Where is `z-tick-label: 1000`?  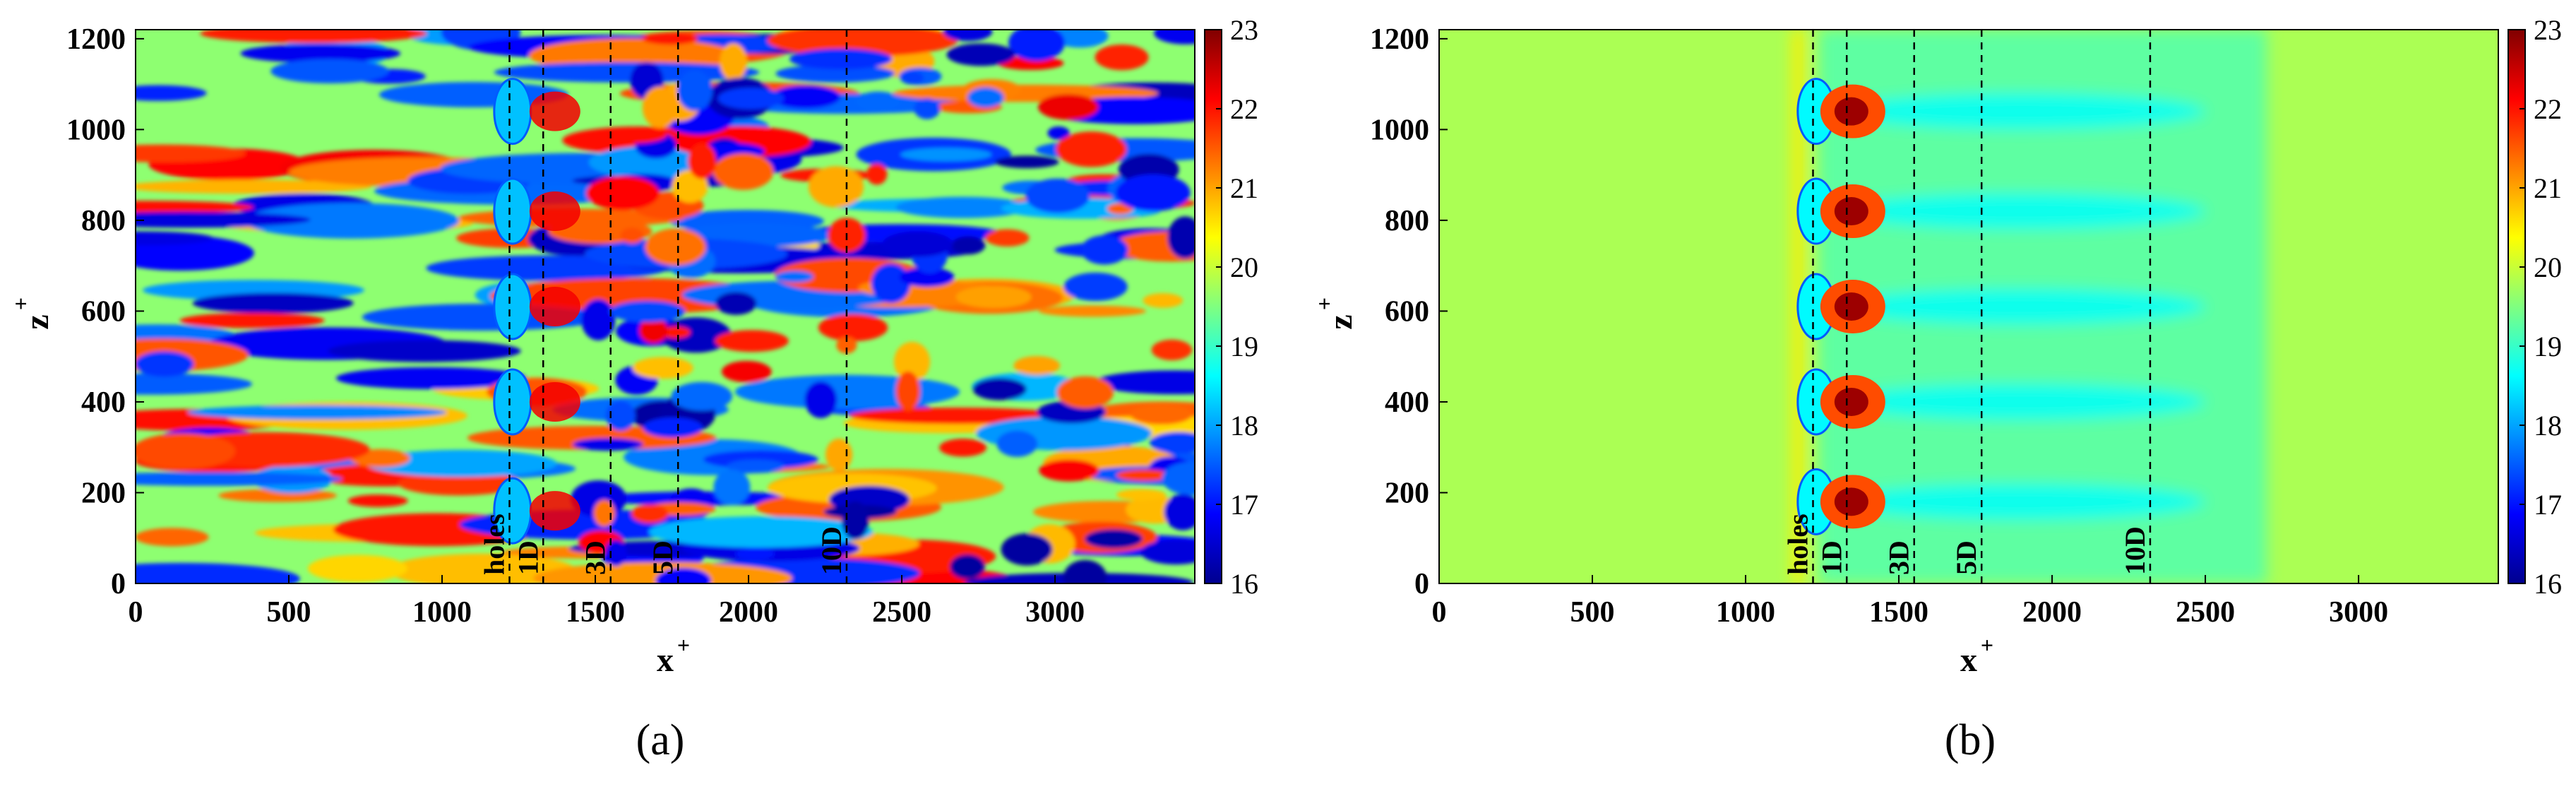 z-tick-label: 1000 is located at coordinates (1399, 130).